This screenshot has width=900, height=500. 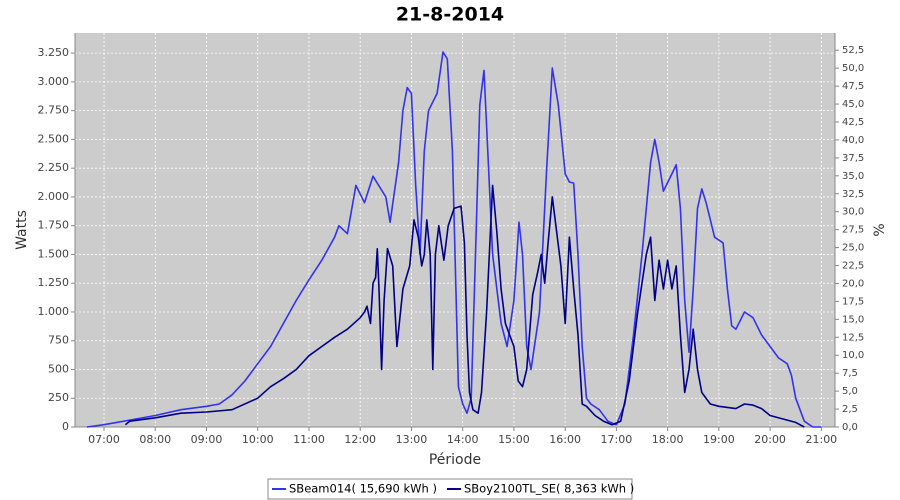 I want to click on y2-tick-label: 7,5, so click(x=850, y=373).